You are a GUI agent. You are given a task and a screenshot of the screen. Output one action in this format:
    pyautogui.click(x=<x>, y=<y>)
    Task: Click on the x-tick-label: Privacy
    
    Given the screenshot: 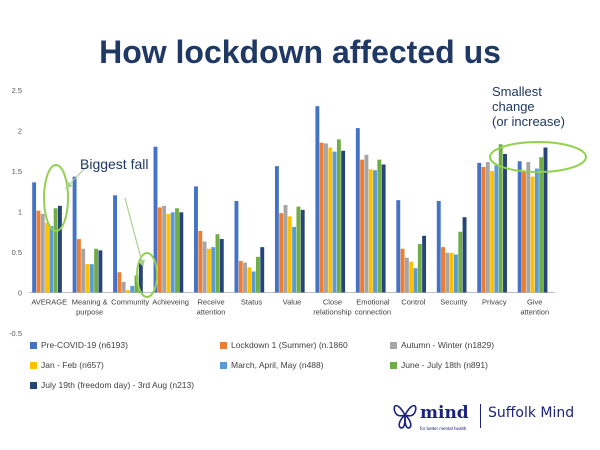 What is the action you would take?
    pyautogui.click(x=494, y=302)
    